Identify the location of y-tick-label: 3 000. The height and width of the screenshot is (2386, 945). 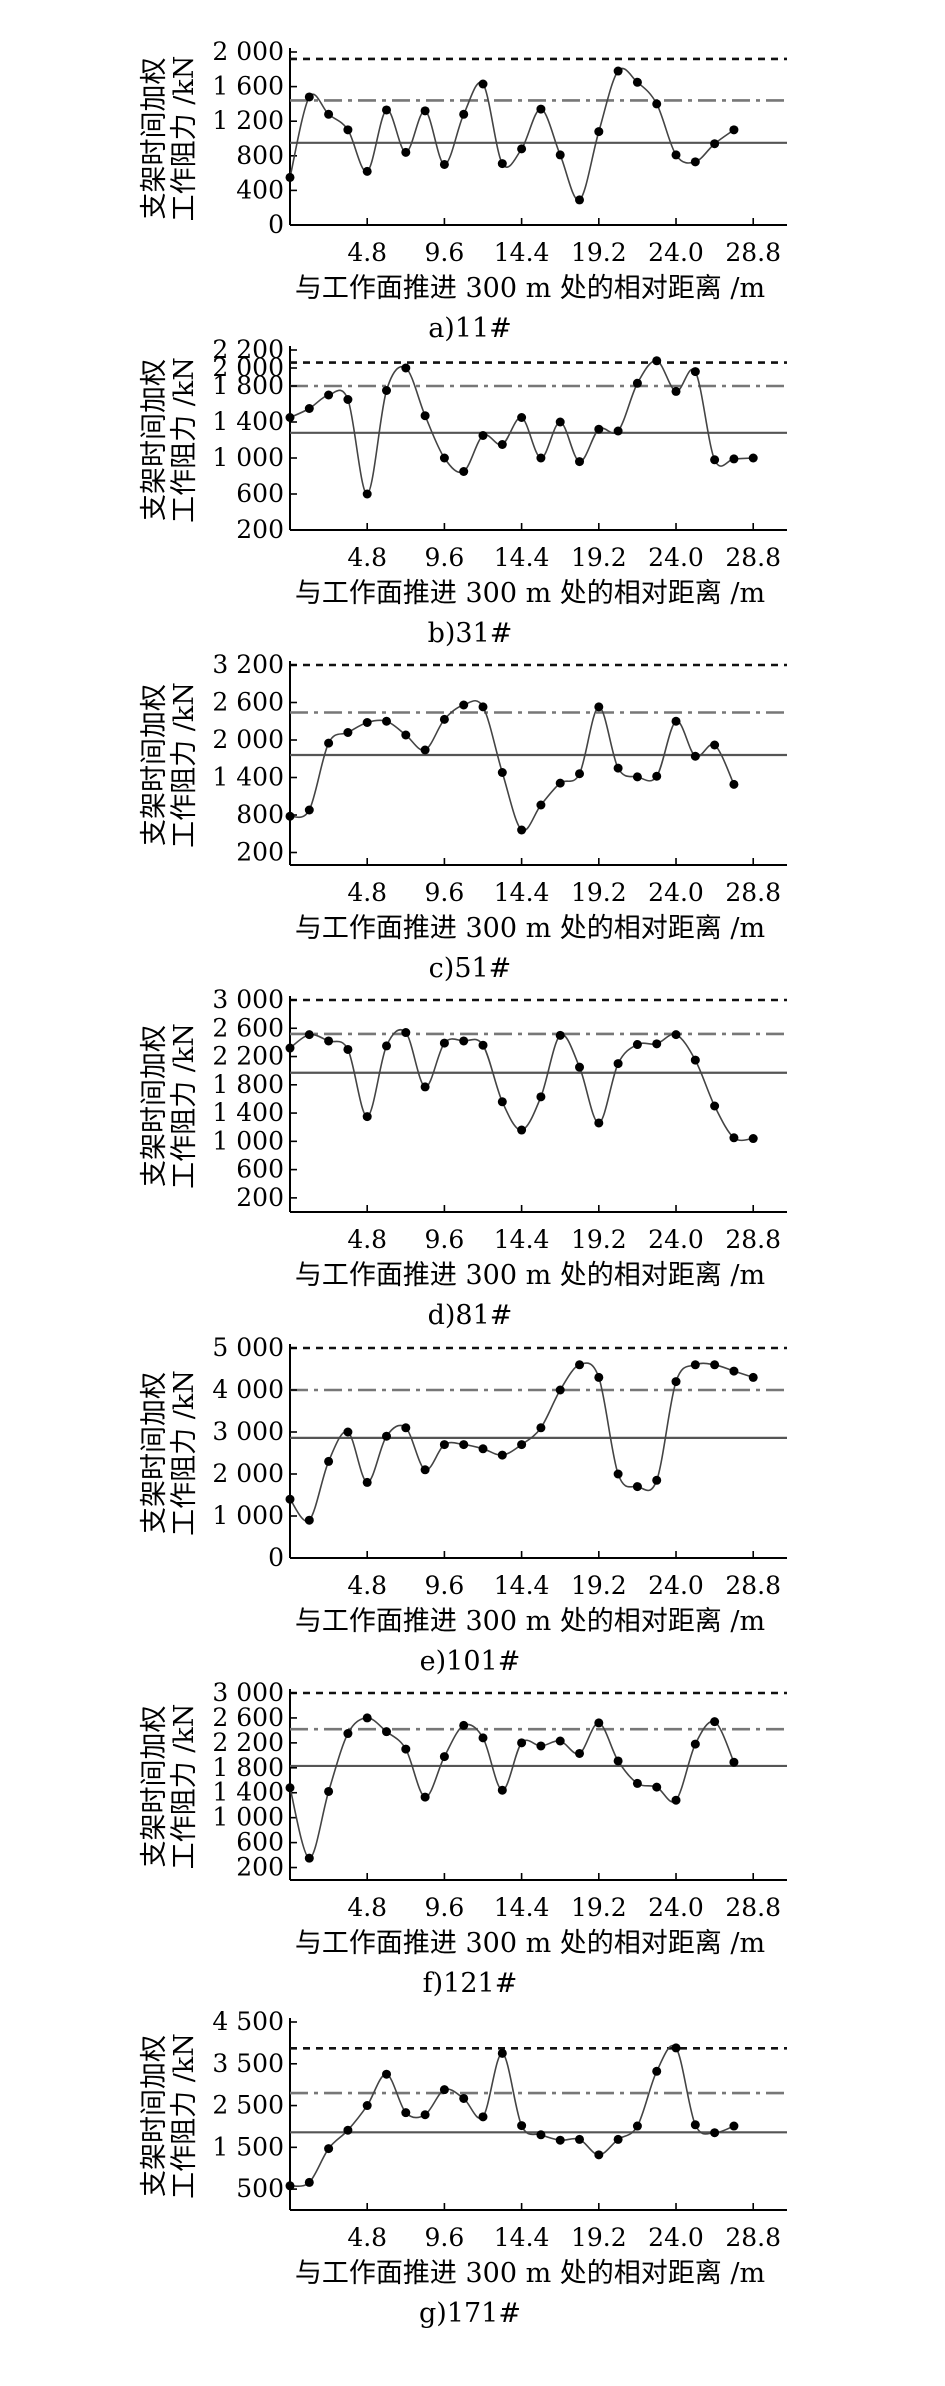
(248, 1692).